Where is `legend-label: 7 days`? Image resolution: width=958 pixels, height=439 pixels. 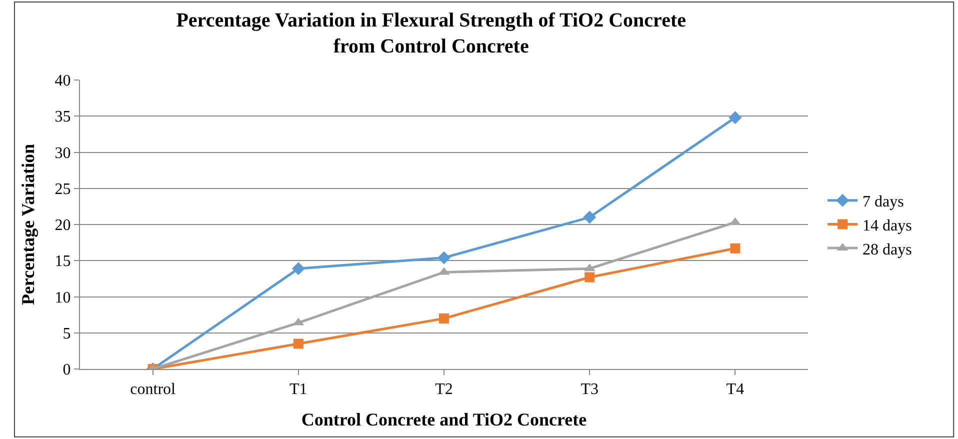 legend-label: 7 days is located at coordinates (883, 202).